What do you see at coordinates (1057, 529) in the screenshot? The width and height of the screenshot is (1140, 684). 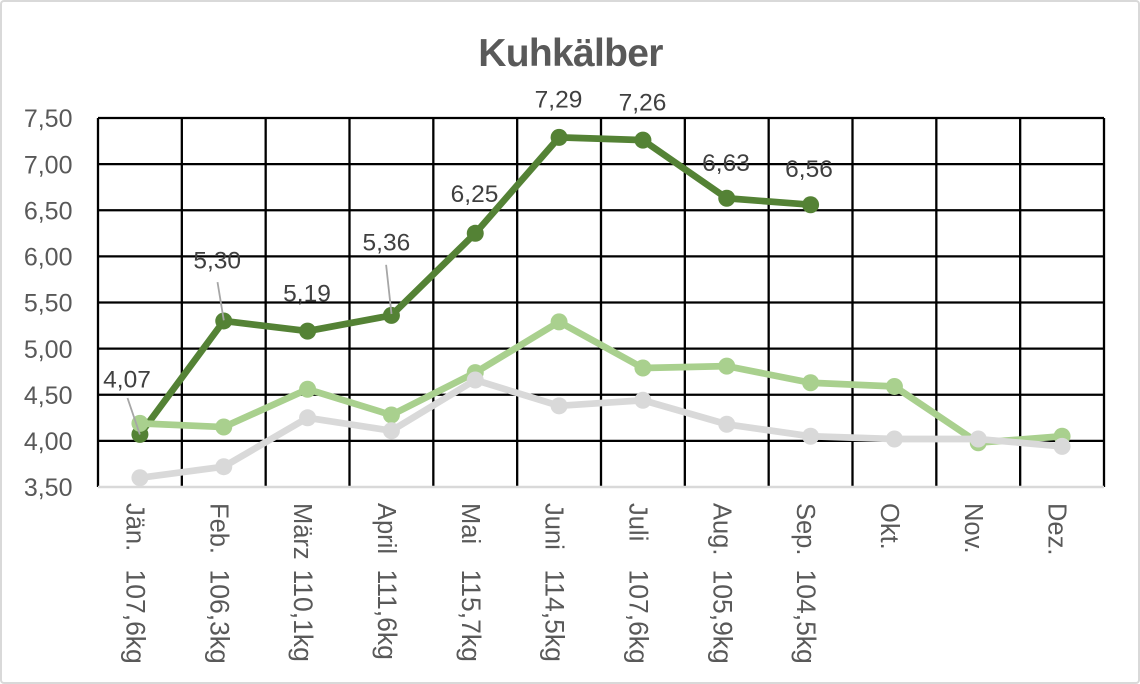 I see `svg-text: Dez.` at bounding box center [1057, 529].